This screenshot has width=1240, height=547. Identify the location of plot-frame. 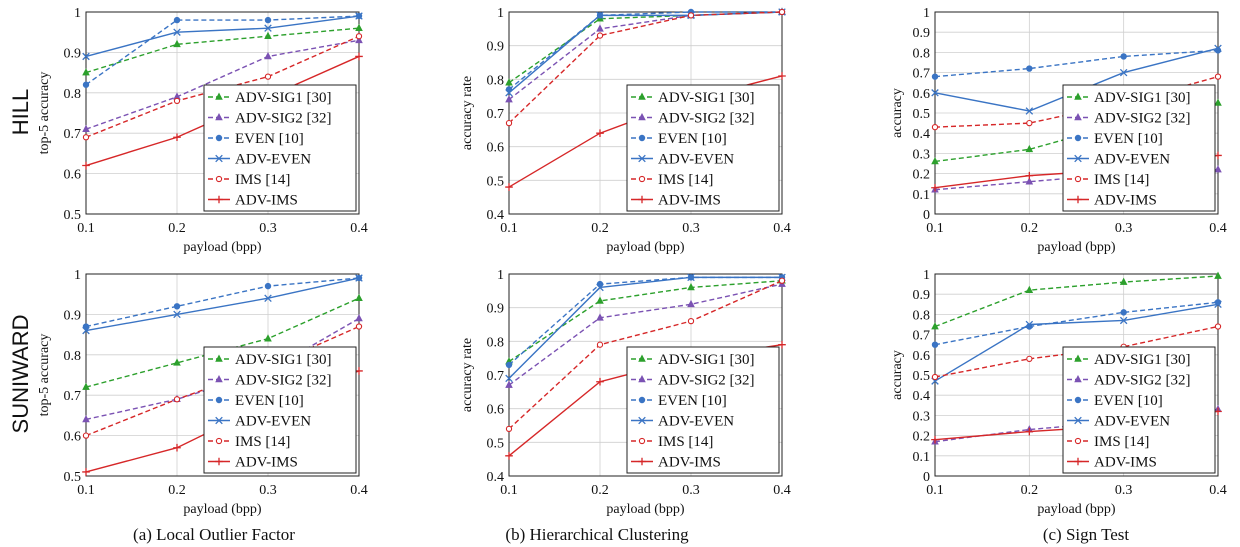
(645, 113).